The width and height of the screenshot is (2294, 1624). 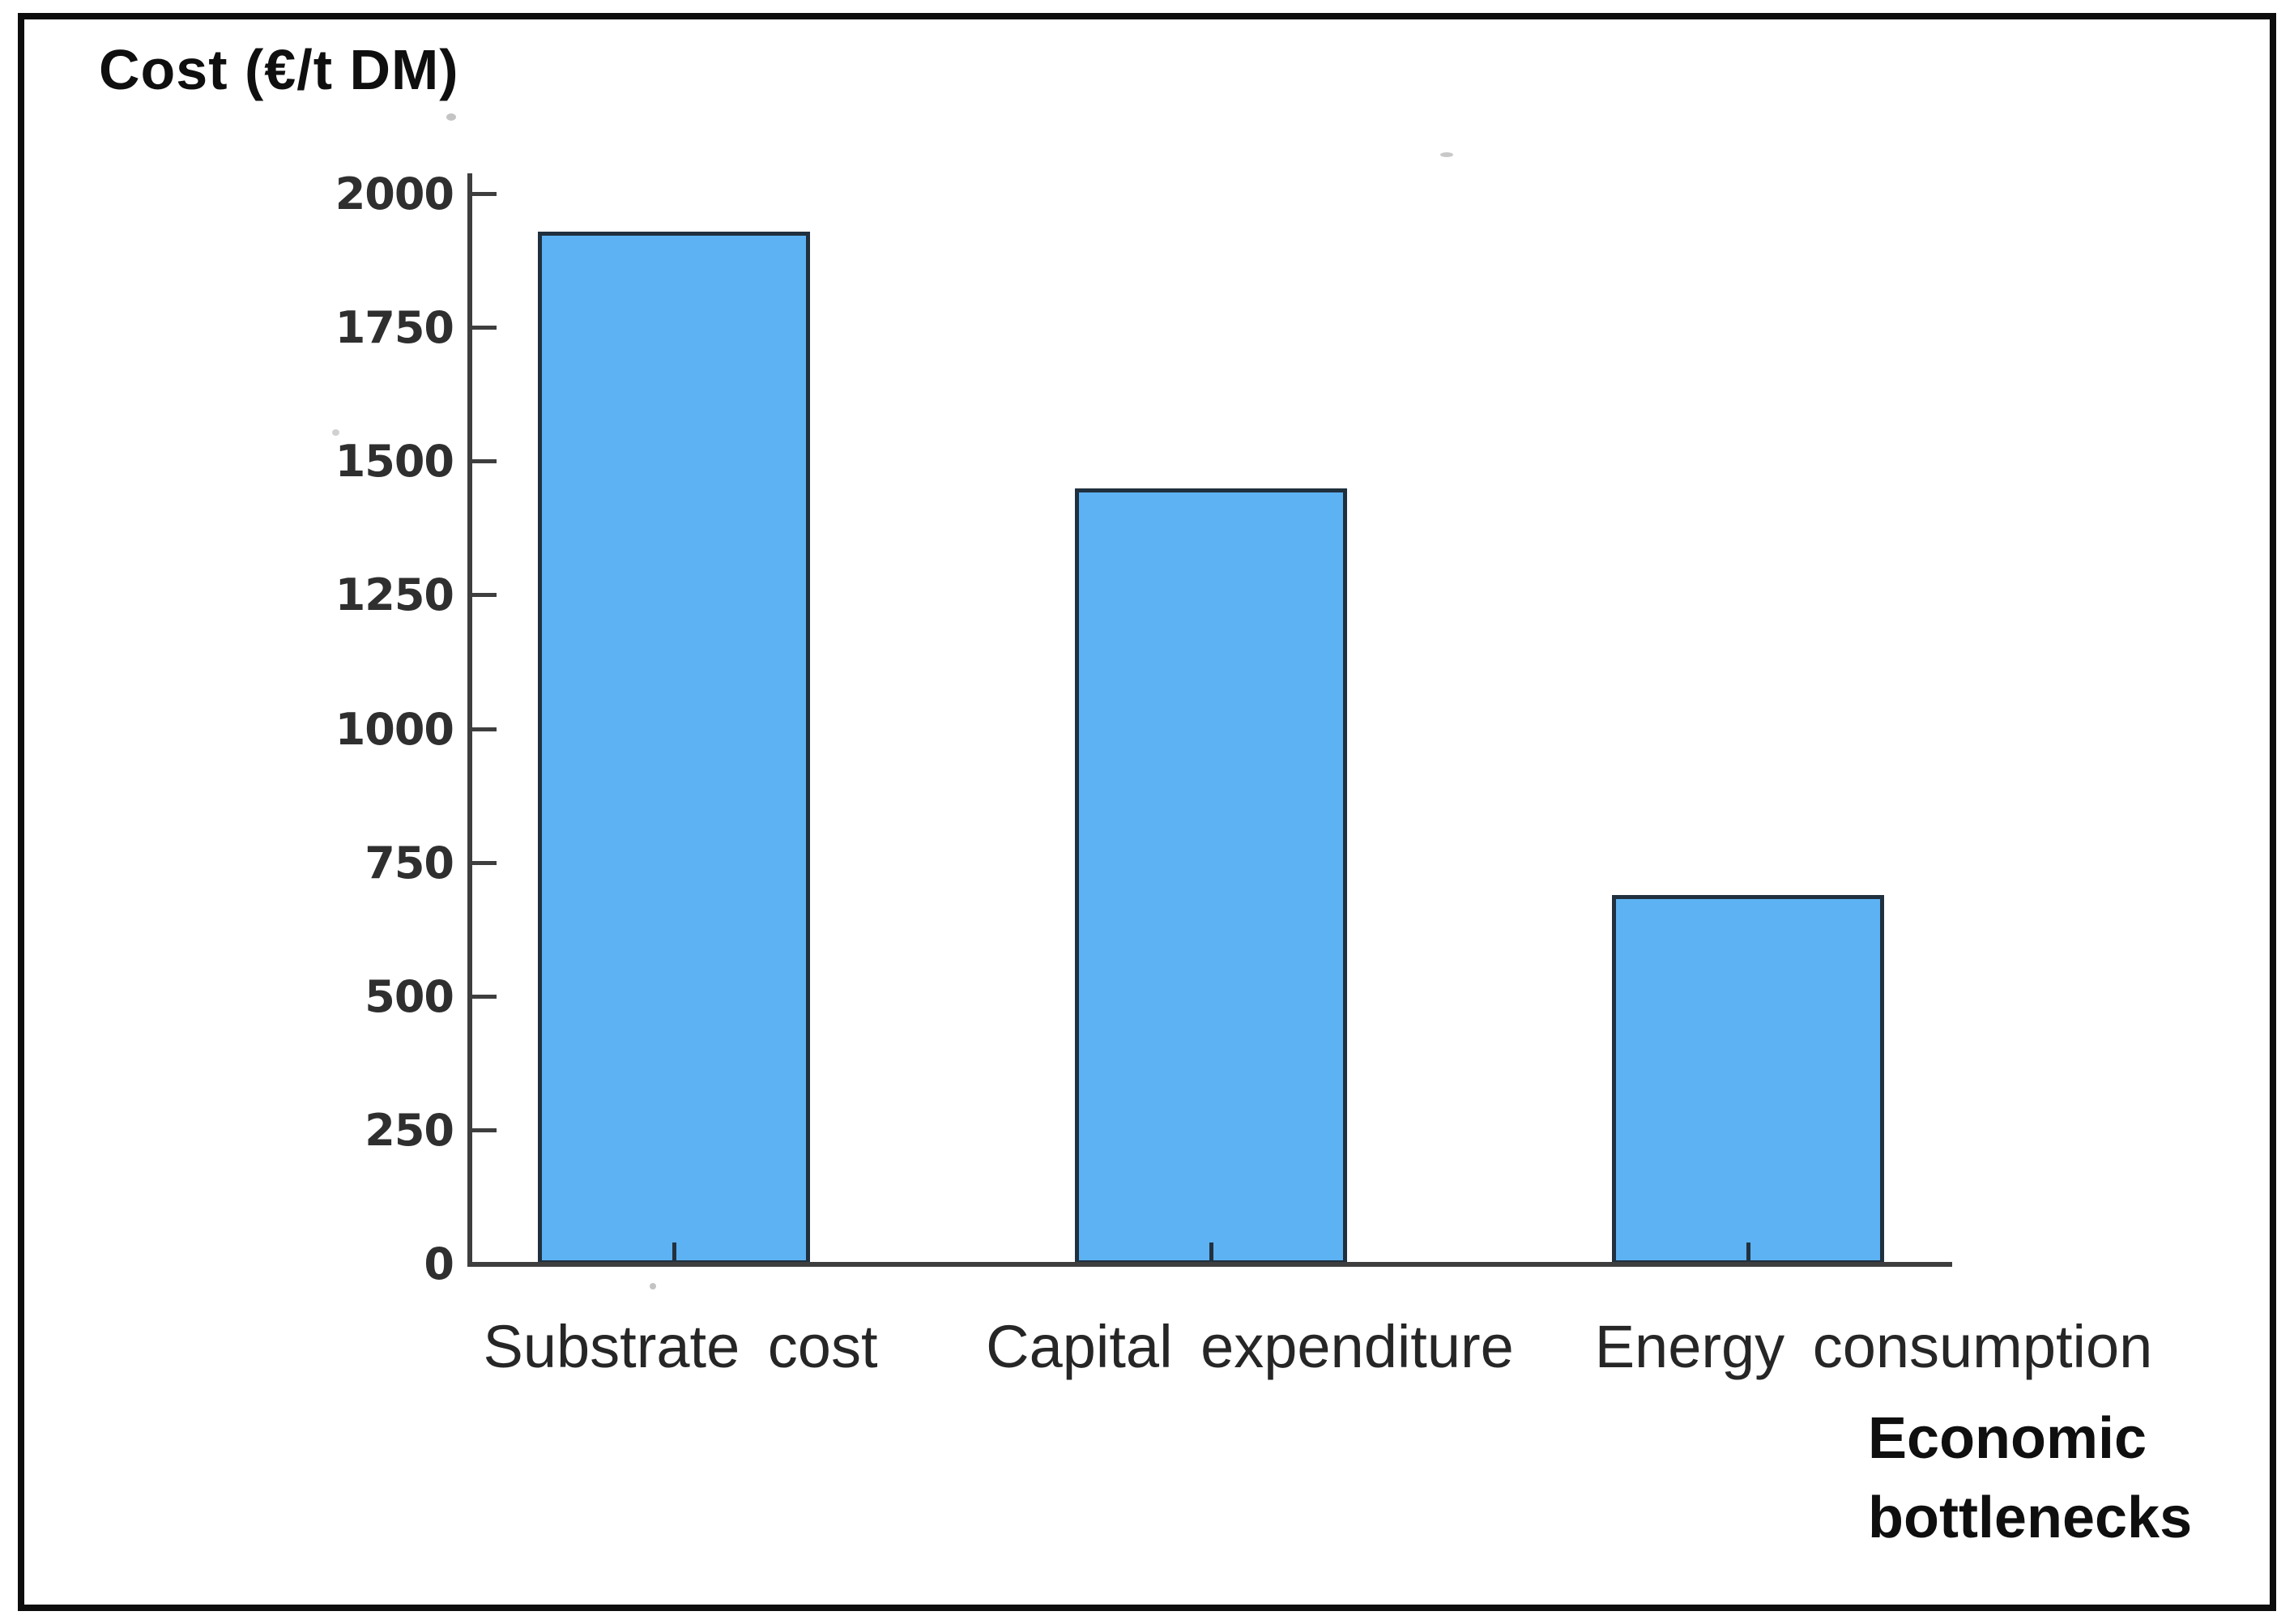 What do you see at coordinates (469, 720) in the screenshot?
I see `y-axis-line` at bounding box center [469, 720].